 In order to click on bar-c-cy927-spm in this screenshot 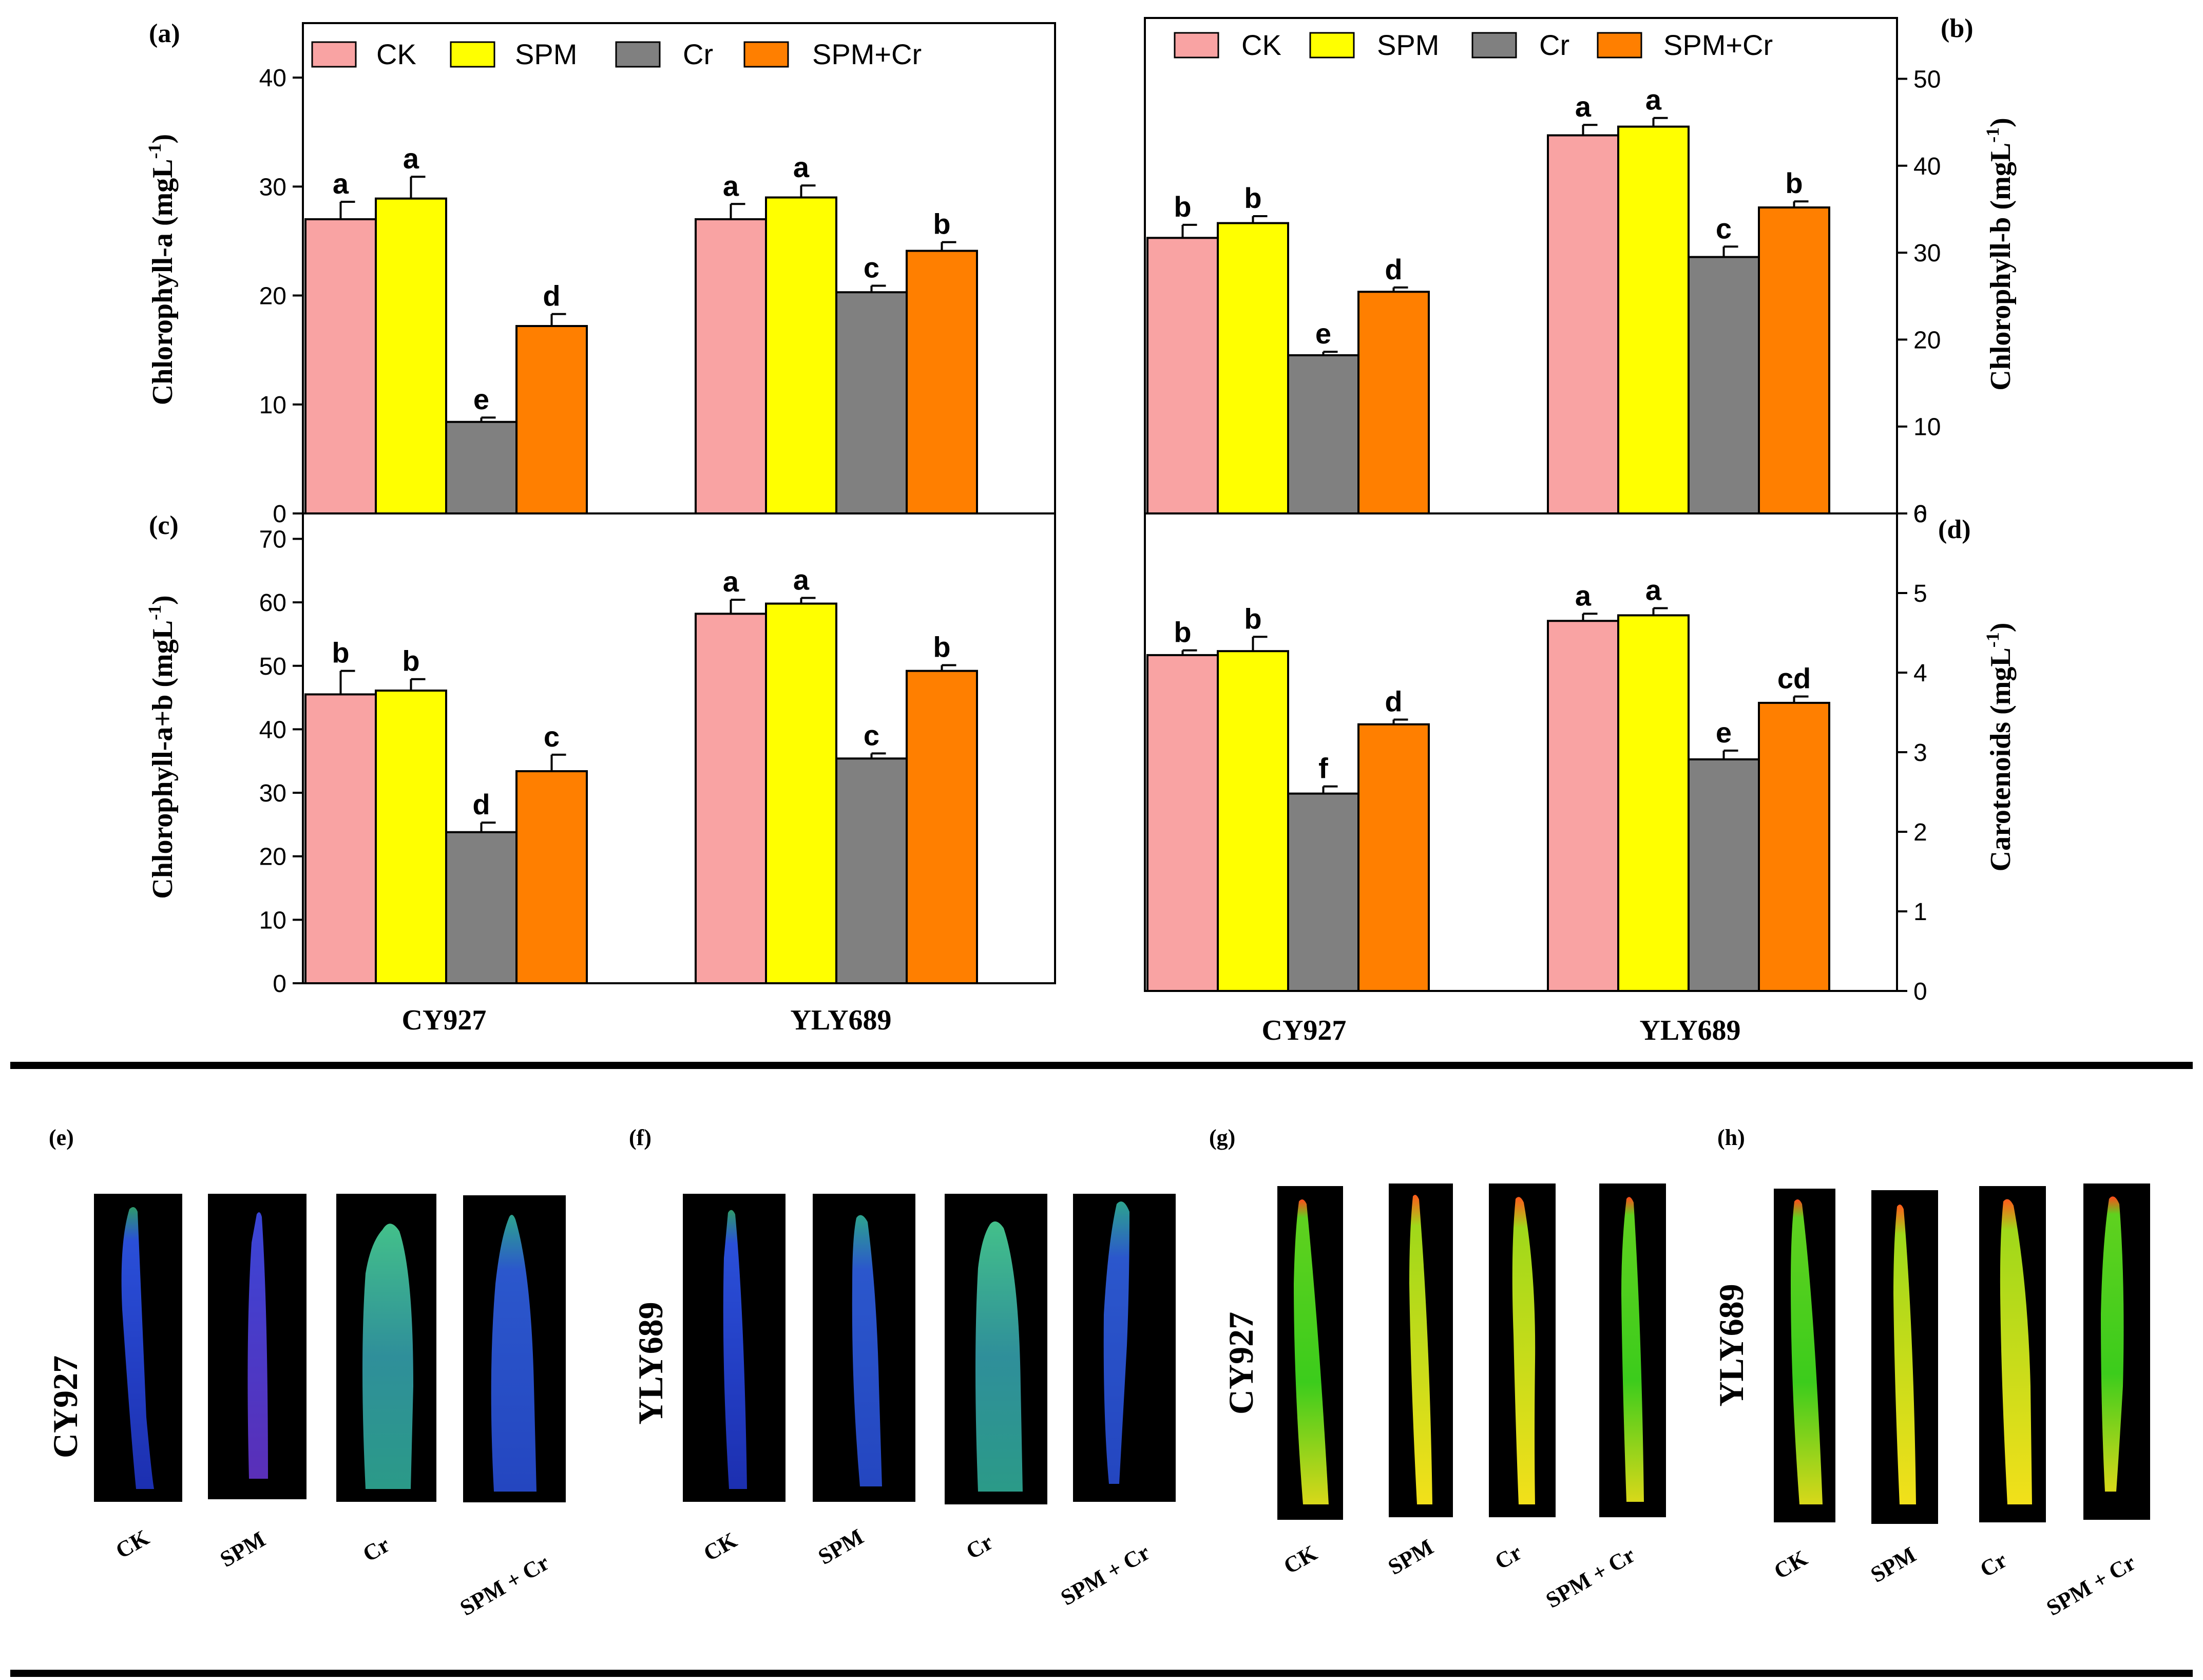, I will do `click(411, 837)`.